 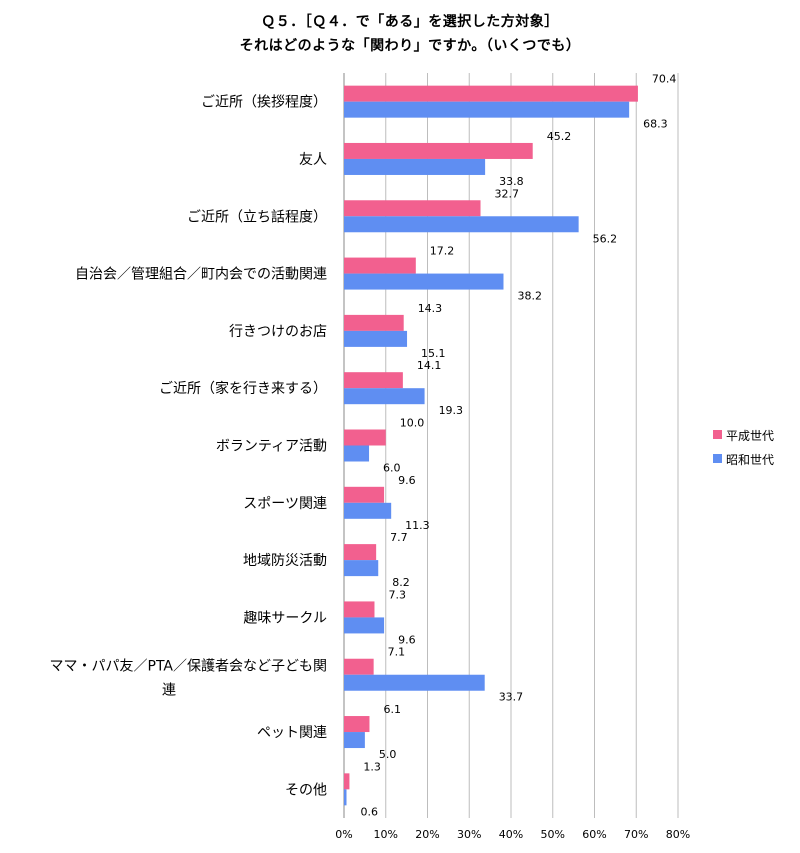 What do you see at coordinates (442, 251) in the screenshot?
I see `data-label: 17.2` at bounding box center [442, 251].